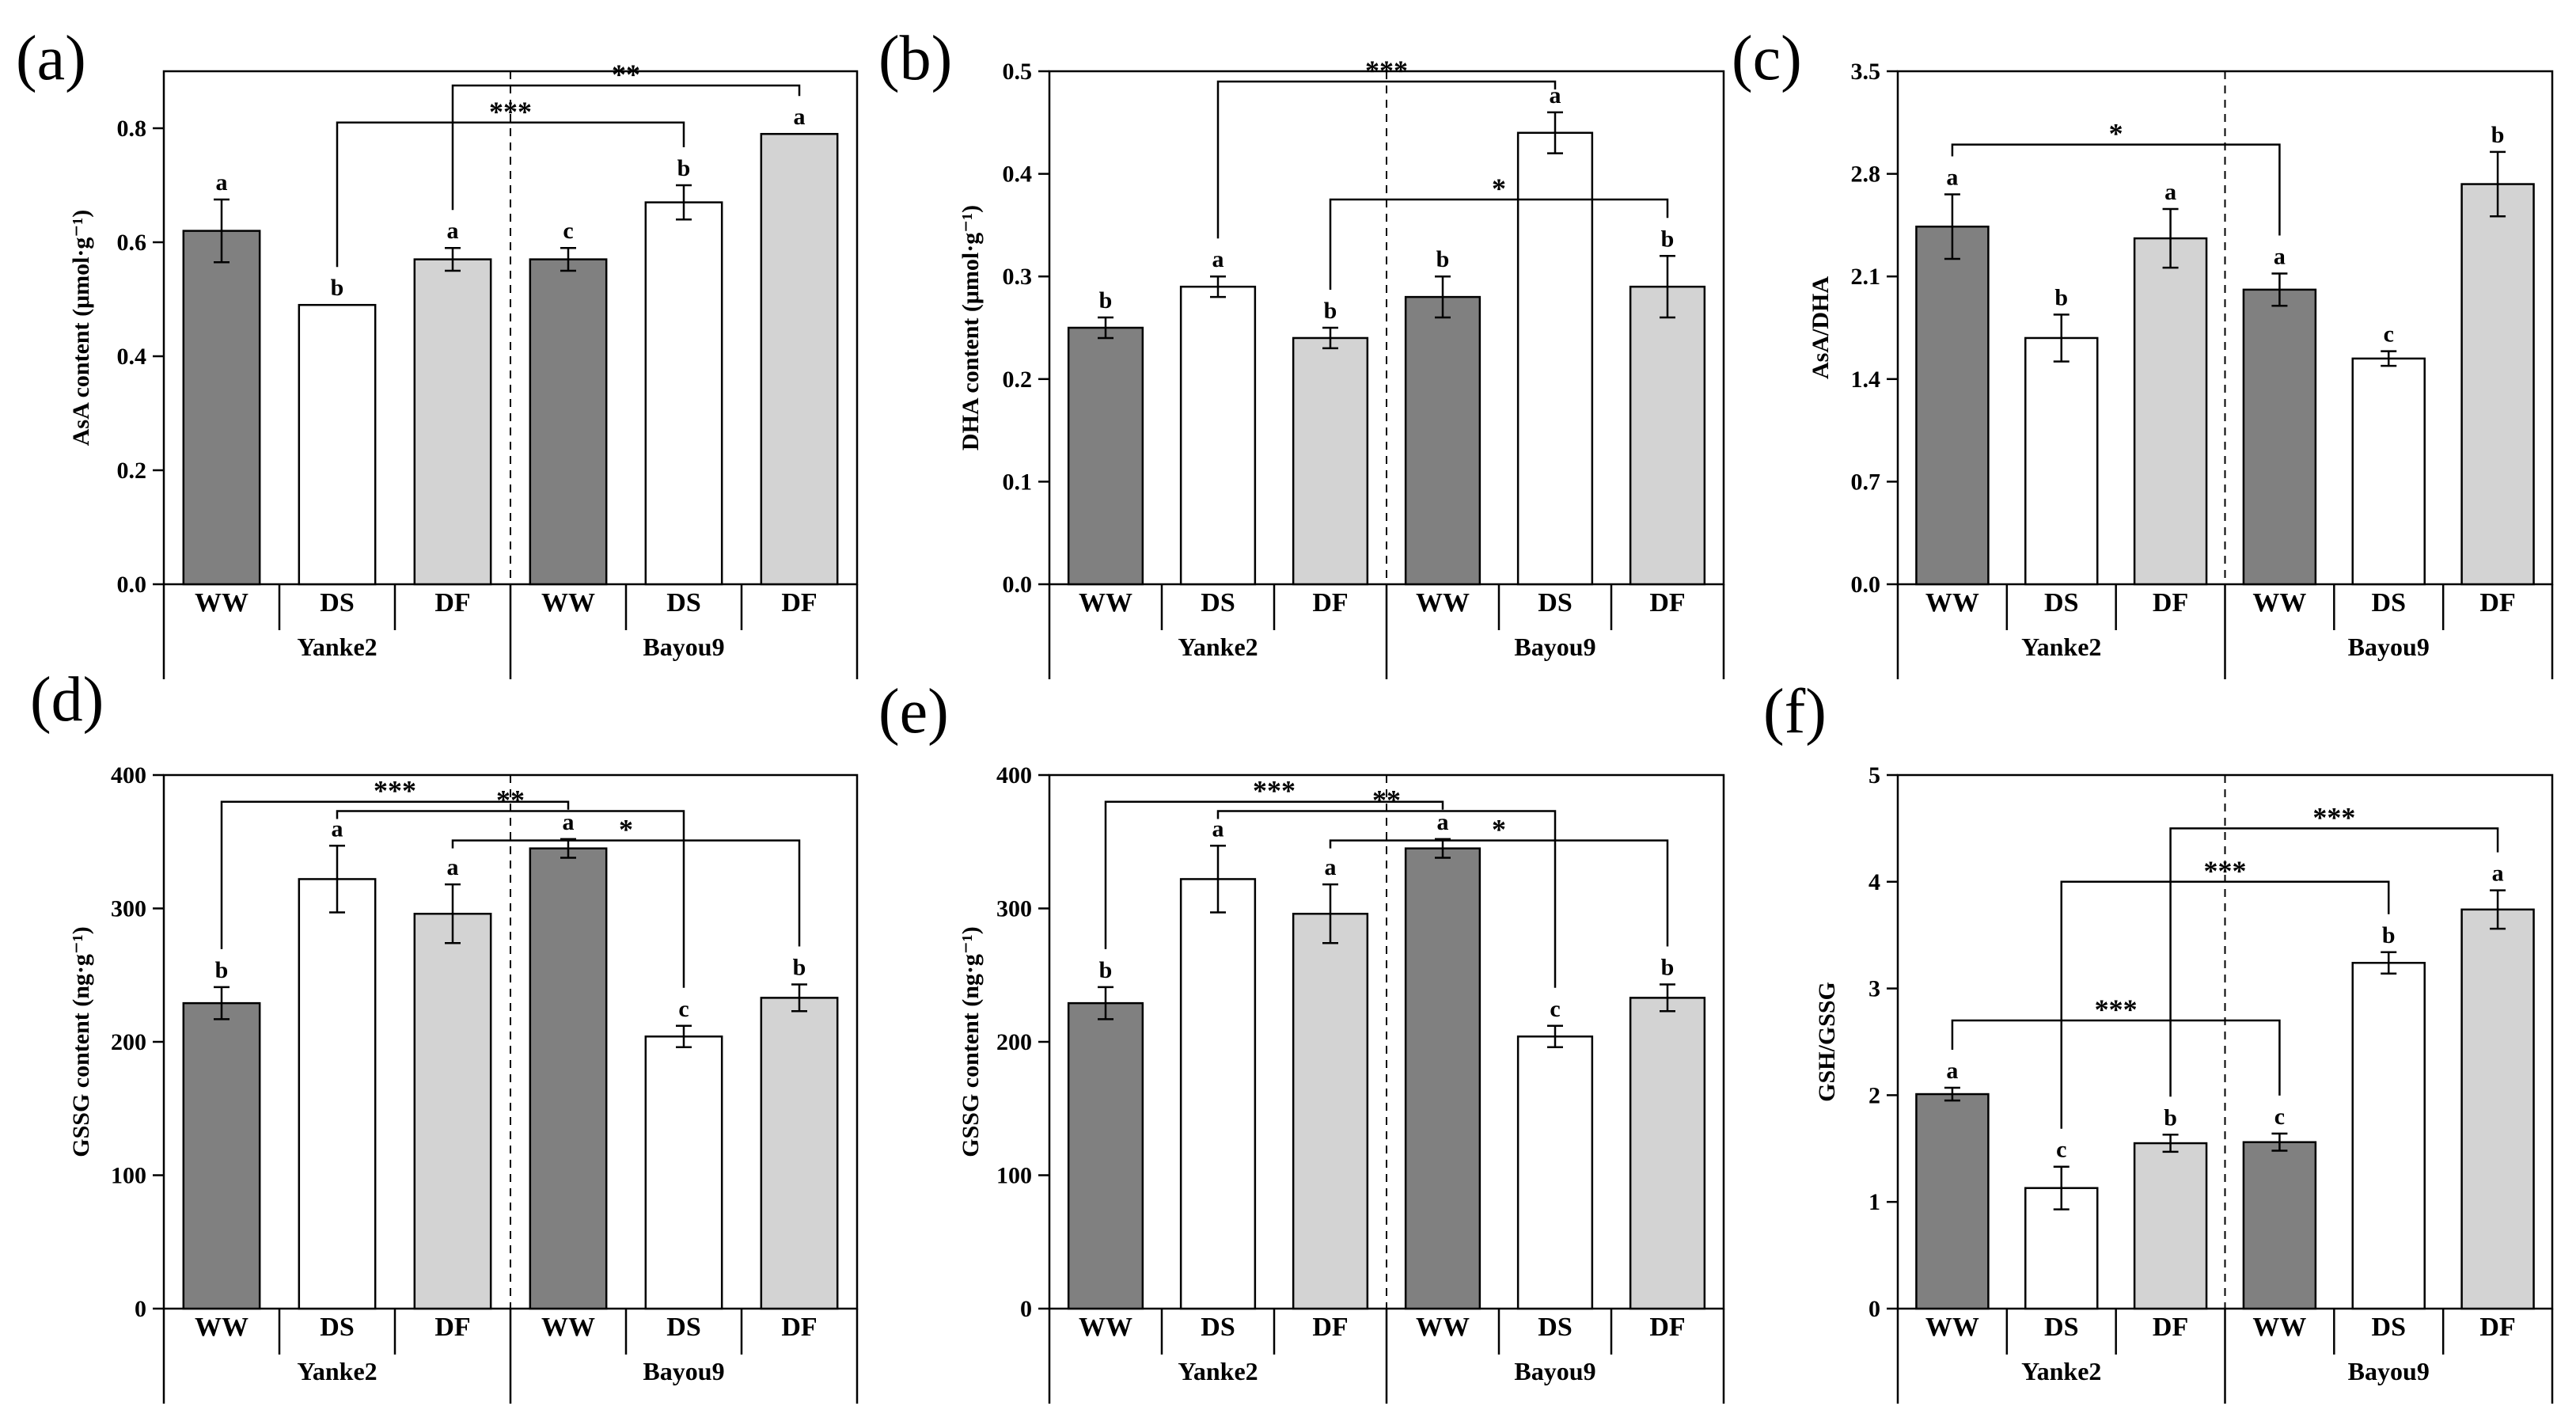 The width and height of the screenshot is (2576, 1425). What do you see at coordinates (1866, 482) in the screenshot?
I see `y-tick-label: 0.7` at bounding box center [1866, 482].